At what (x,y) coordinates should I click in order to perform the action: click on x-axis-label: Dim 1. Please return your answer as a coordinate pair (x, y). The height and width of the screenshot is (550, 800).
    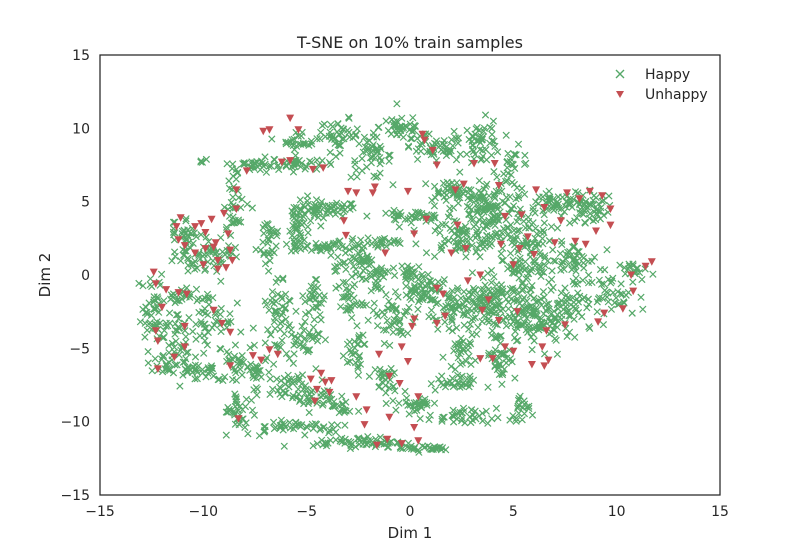
    Looking at the image, I should click on (410, 533).